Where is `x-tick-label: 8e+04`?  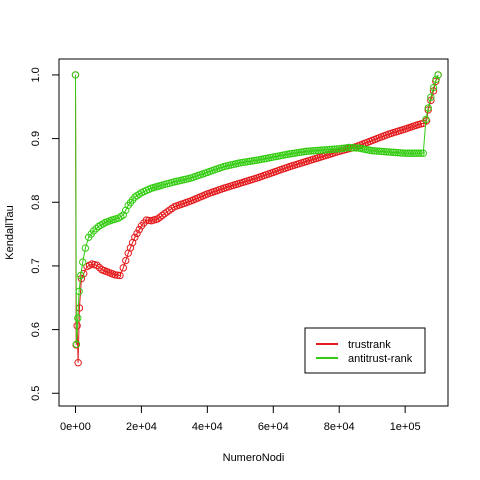 x-tick-label: 8e+04 is located at coordinates (339, 427).